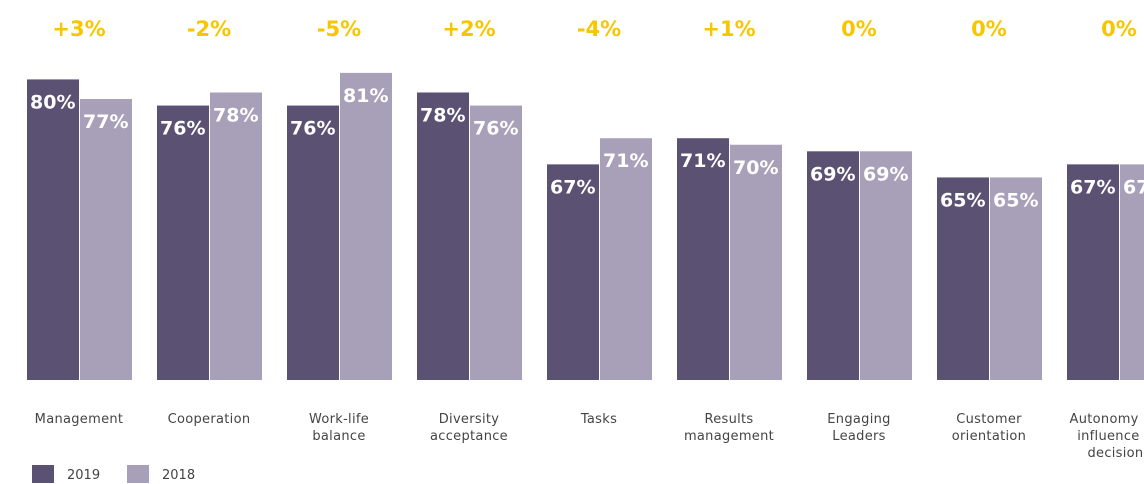 The height and width of the screenshot is (484, 1144). Describe the element at coordinates (755, 168) in the screenshot. I see `value-label: 70%` at that location.